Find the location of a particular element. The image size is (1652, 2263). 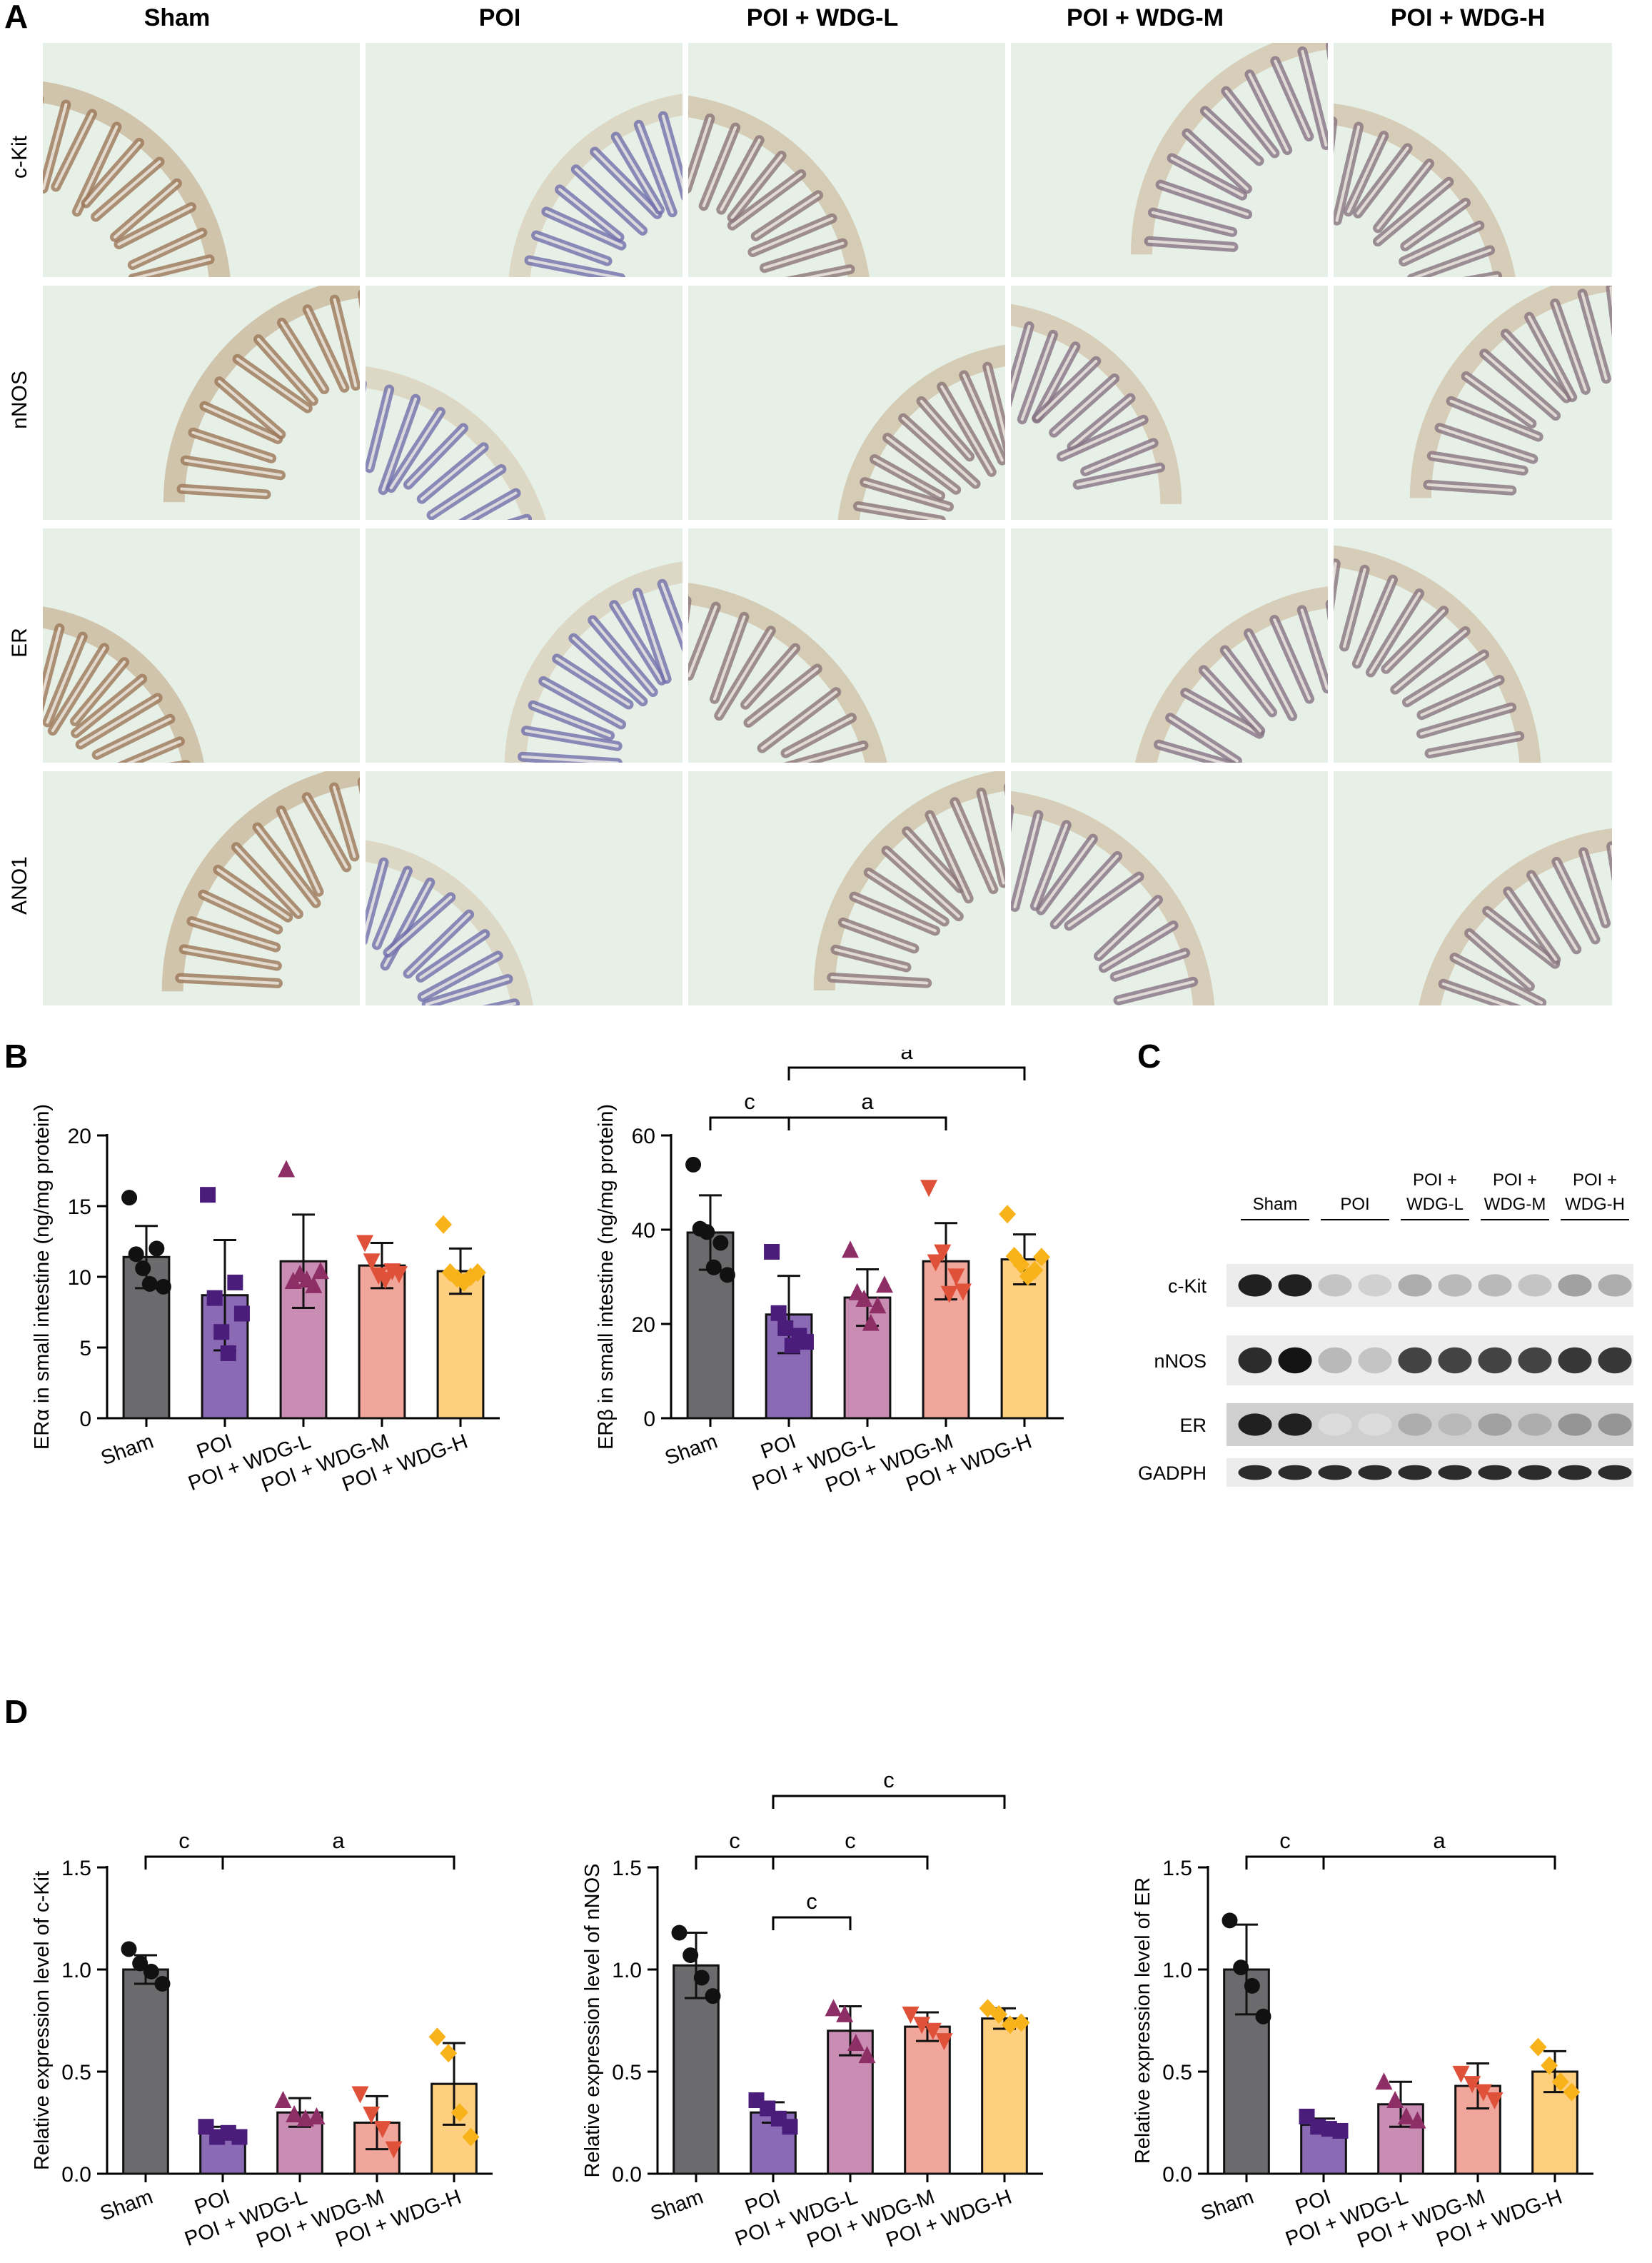

bar is located at coordinates (382, 1342).